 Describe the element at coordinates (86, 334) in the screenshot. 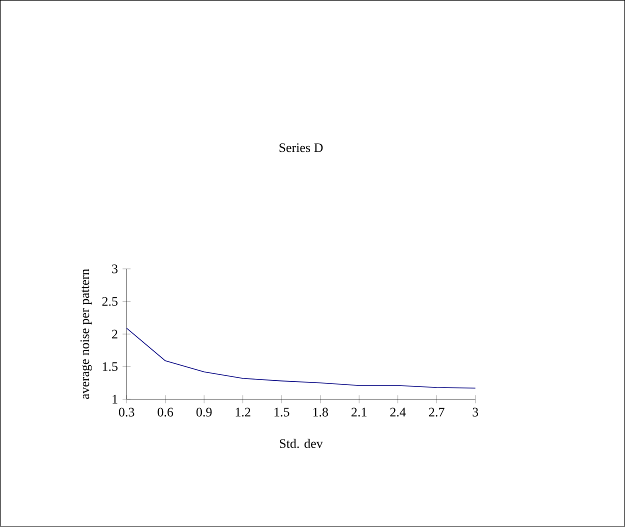

I see `y-axis-title: average noise per pattern` at that location.